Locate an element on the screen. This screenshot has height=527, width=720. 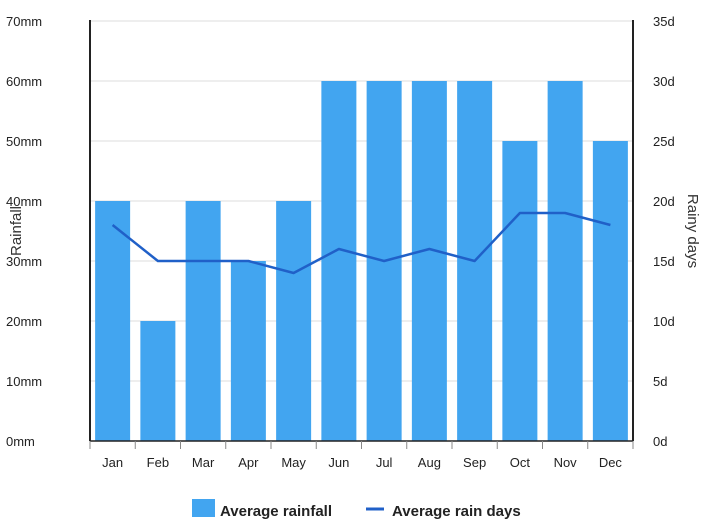
legend-label-rain-days: Average rain days is located at coordinates (456, 511).